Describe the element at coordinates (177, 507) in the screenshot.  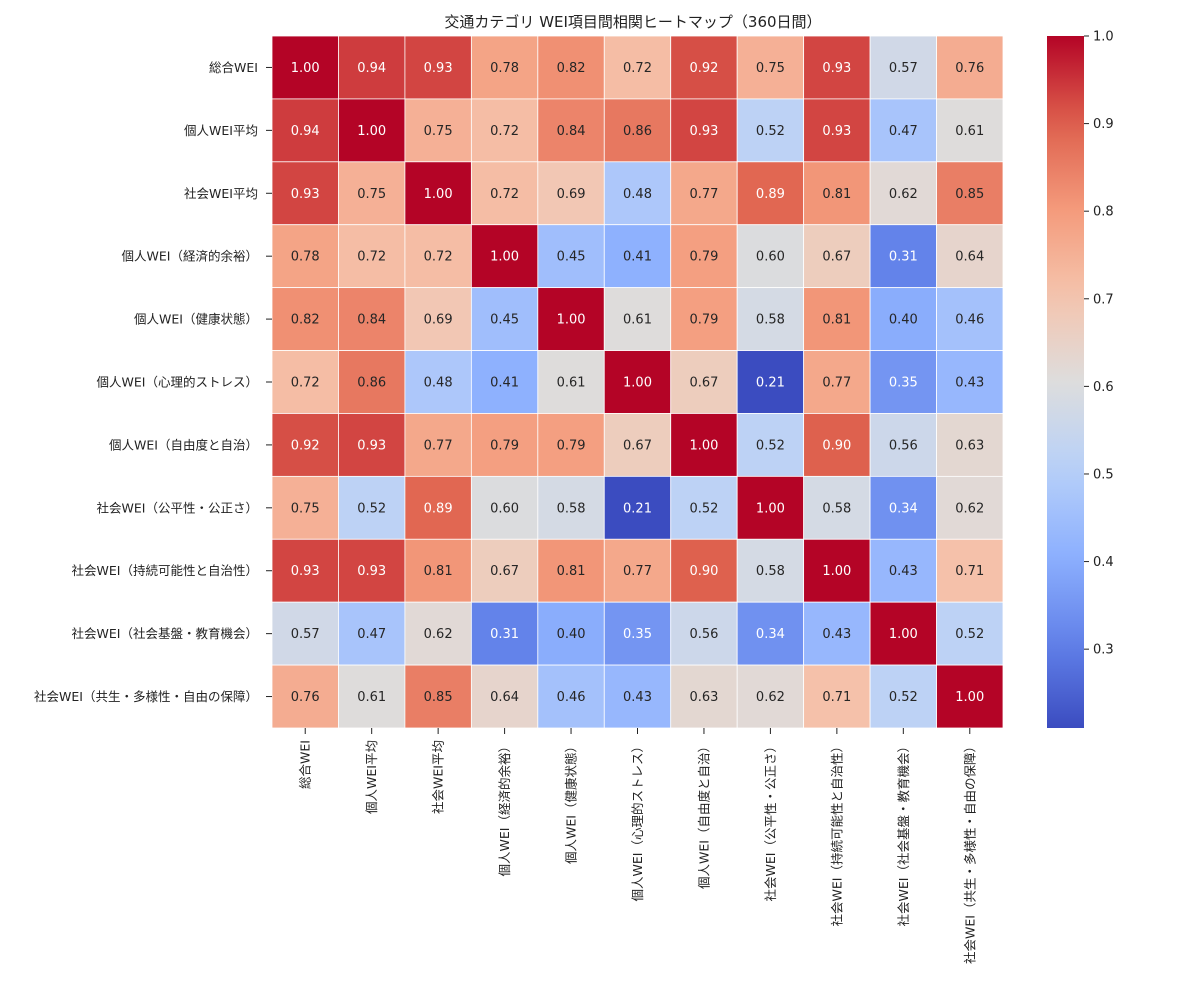
I see `y-tick-label: 社会WEI（公平性・公正さ）` at that location.